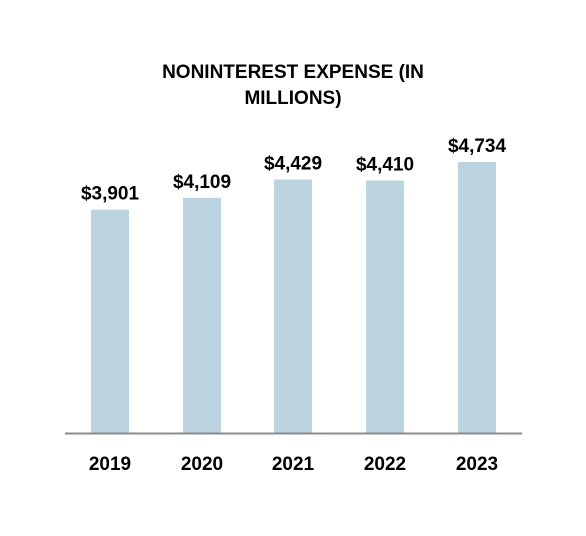 Image resolution: width=586 pixels, height=536 pixels. Describe the element at coordinates (477, 146) in the screenshot. I see `value-label-2023: $4,734` at that location.